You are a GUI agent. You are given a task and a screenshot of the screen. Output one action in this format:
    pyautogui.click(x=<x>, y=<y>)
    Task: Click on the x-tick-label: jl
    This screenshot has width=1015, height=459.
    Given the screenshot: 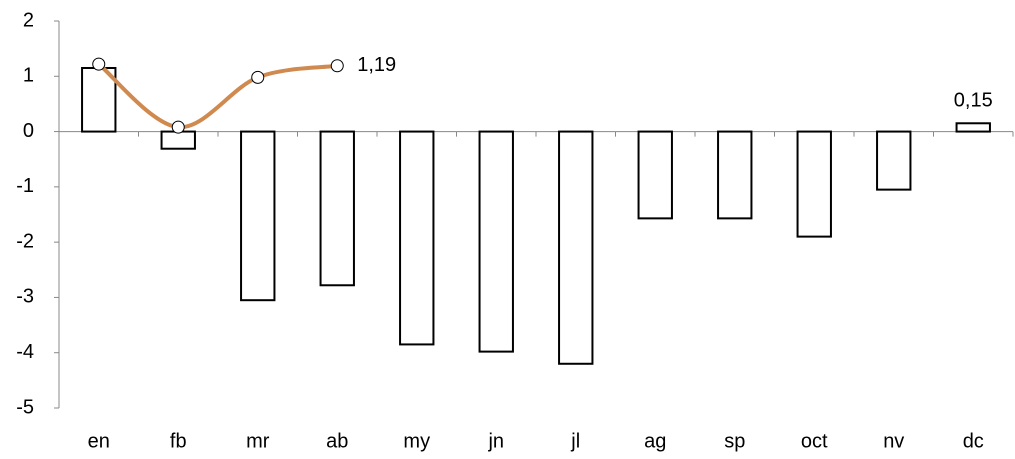 What is the action you would take?
    pyautogui.click(x=575, y=441)
    